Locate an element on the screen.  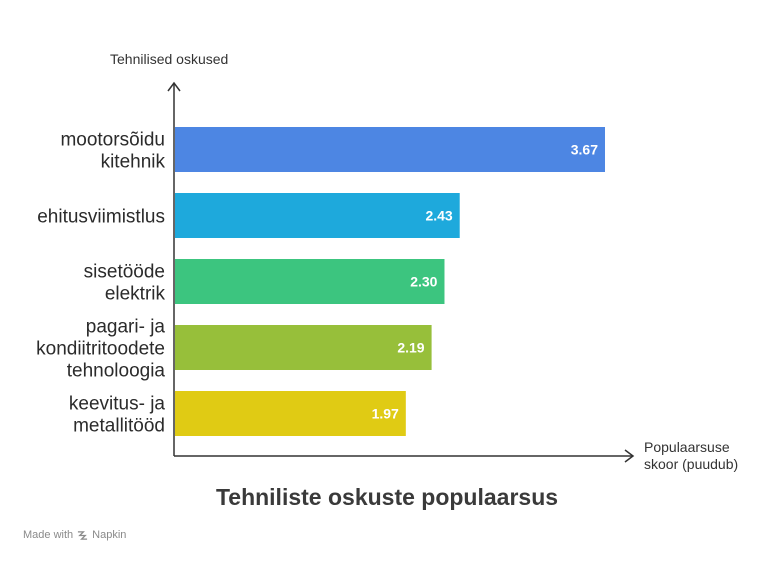
napkin-brand-text: Napkin is located at coordinates (109, 535).